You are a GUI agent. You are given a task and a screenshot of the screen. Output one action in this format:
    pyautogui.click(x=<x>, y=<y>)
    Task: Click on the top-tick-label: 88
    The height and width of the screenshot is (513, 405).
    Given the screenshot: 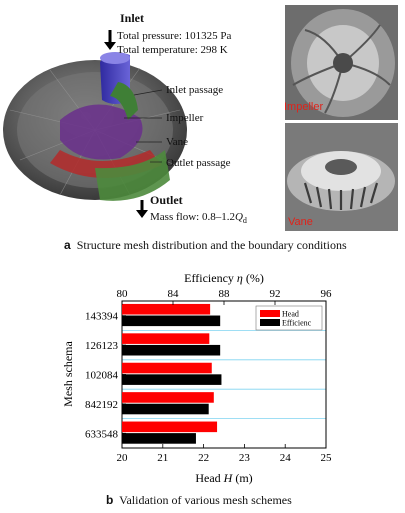 What is the action you would take?
    pyautogui.click(x=225, y=294)
    